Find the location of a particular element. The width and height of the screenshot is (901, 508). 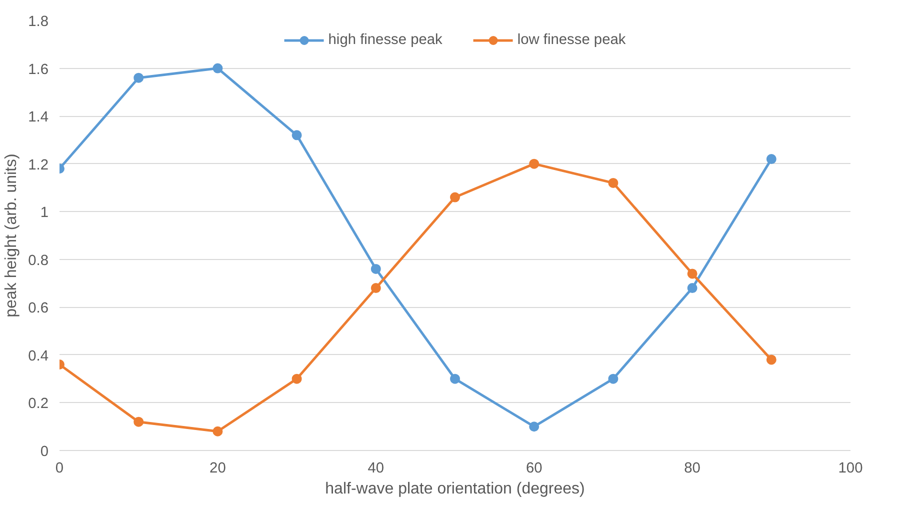

x-tick-label: 0 is located at coordinates (59, 468).